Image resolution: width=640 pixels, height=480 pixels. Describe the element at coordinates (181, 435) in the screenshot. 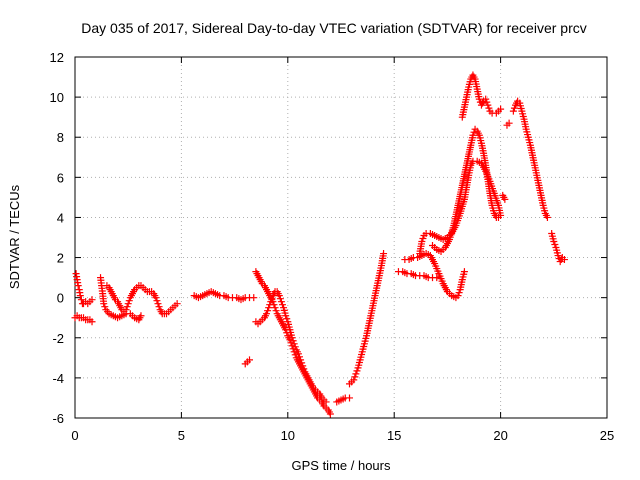

I see `x-tick-label: 5` at that location.